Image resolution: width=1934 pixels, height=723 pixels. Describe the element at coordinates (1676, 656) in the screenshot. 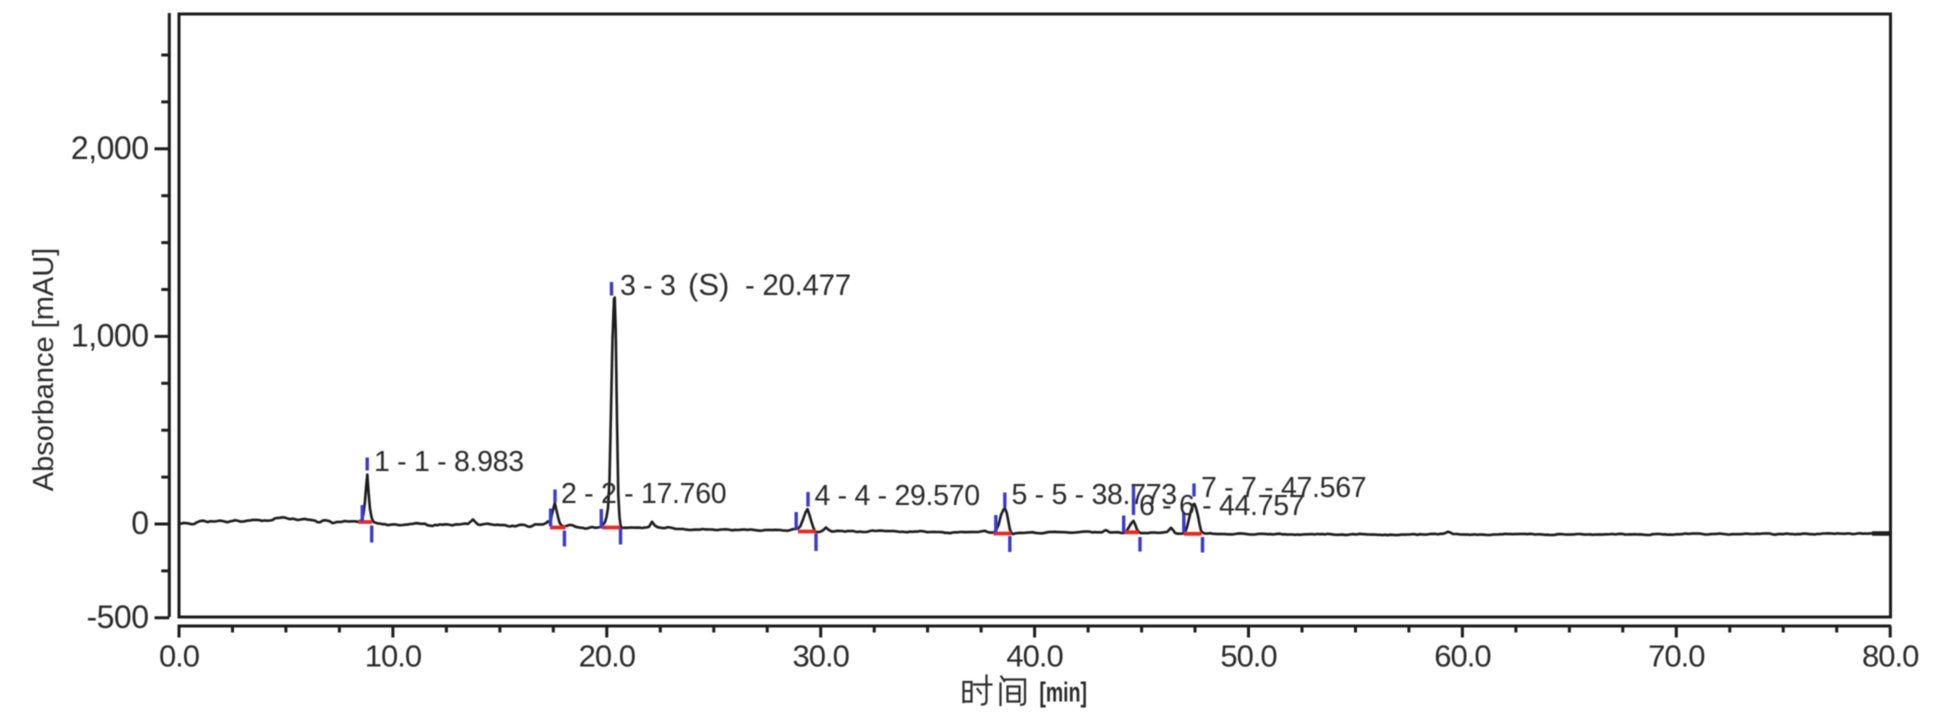

I see `svg-text: 70.0` at that location.